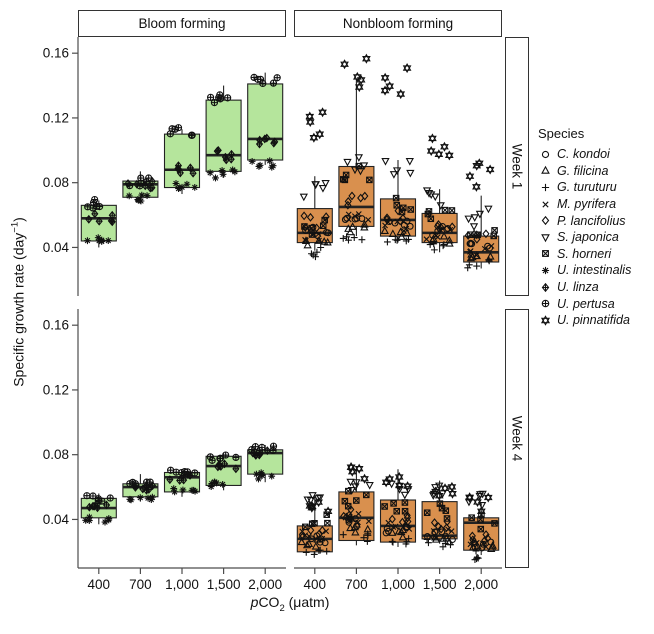  Describe the element at coordinates (56, 519) in the screenshot. I see `y-tick-label: 0.04` at that location.